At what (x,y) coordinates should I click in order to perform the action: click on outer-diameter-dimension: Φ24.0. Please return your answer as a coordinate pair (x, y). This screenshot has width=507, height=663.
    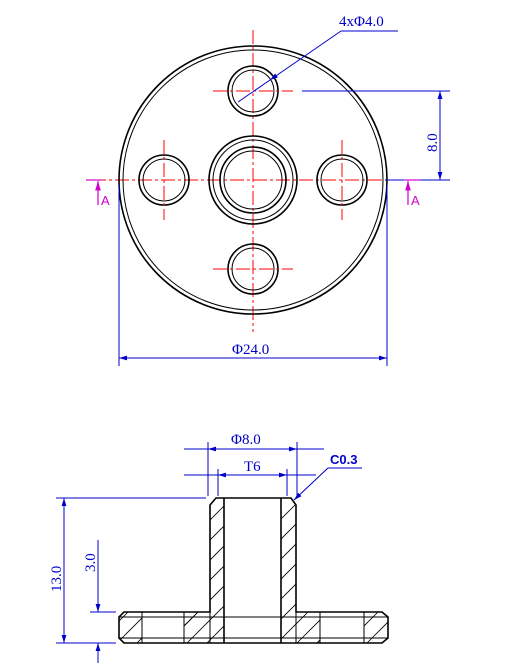
    Looking at the image, I should click on (253, 275).